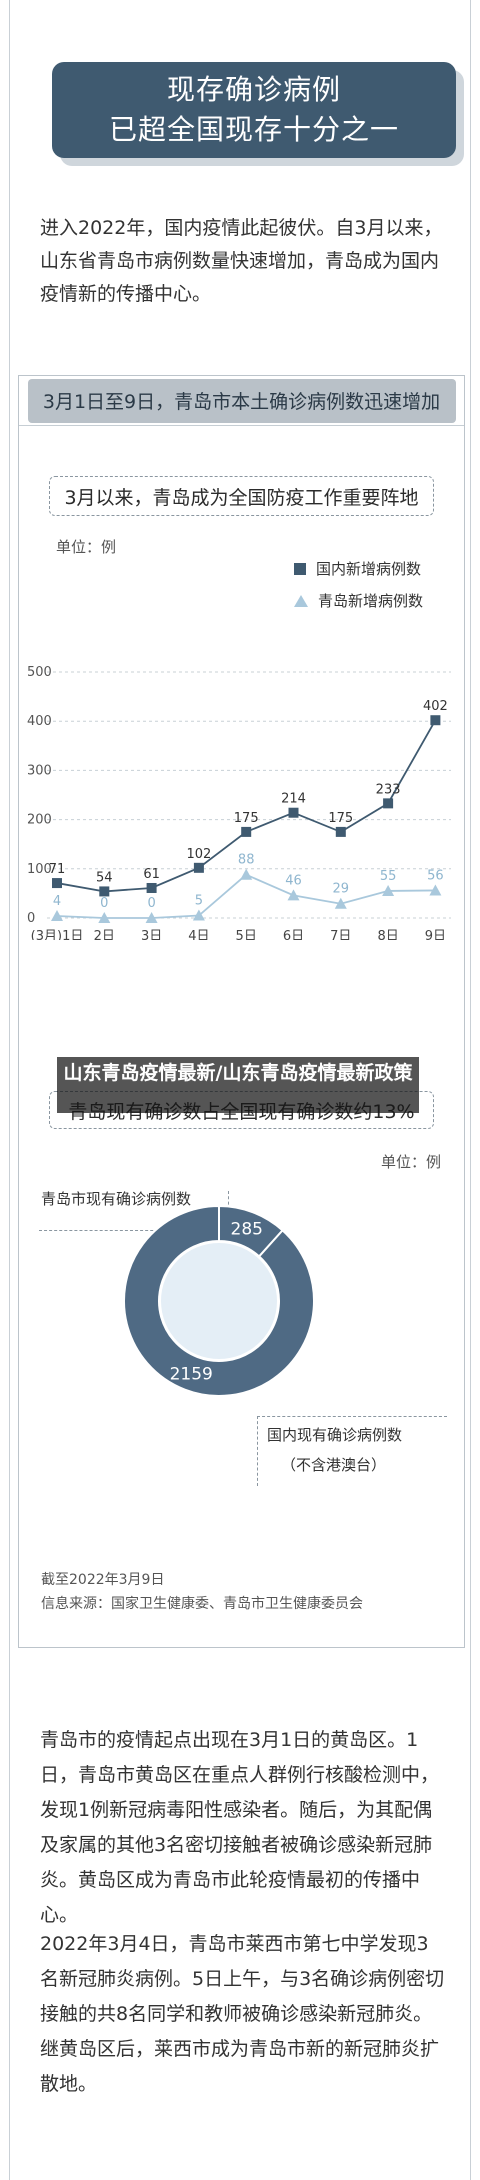 The height and width of the screenshot is (2180, 480). I want to click on frame-line-left, so click(9, 1090).